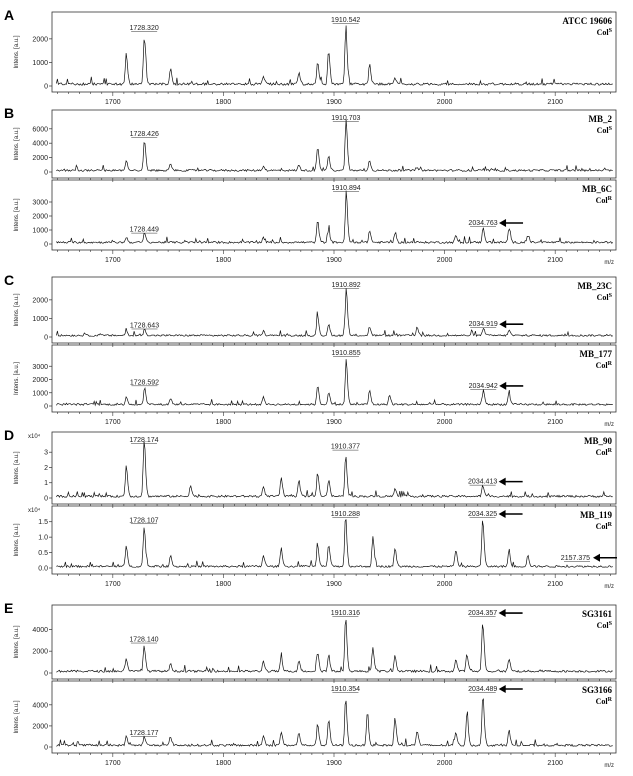  What do you see at coordinates (575, 558) in the screenshot?
I see `peak-label: 2157.375` at bounding box center [575, 558].